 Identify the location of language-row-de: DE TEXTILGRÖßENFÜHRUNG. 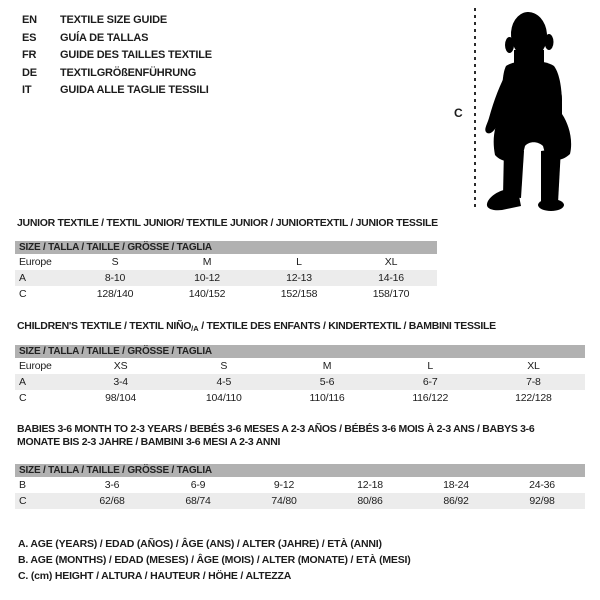
(117, 74).